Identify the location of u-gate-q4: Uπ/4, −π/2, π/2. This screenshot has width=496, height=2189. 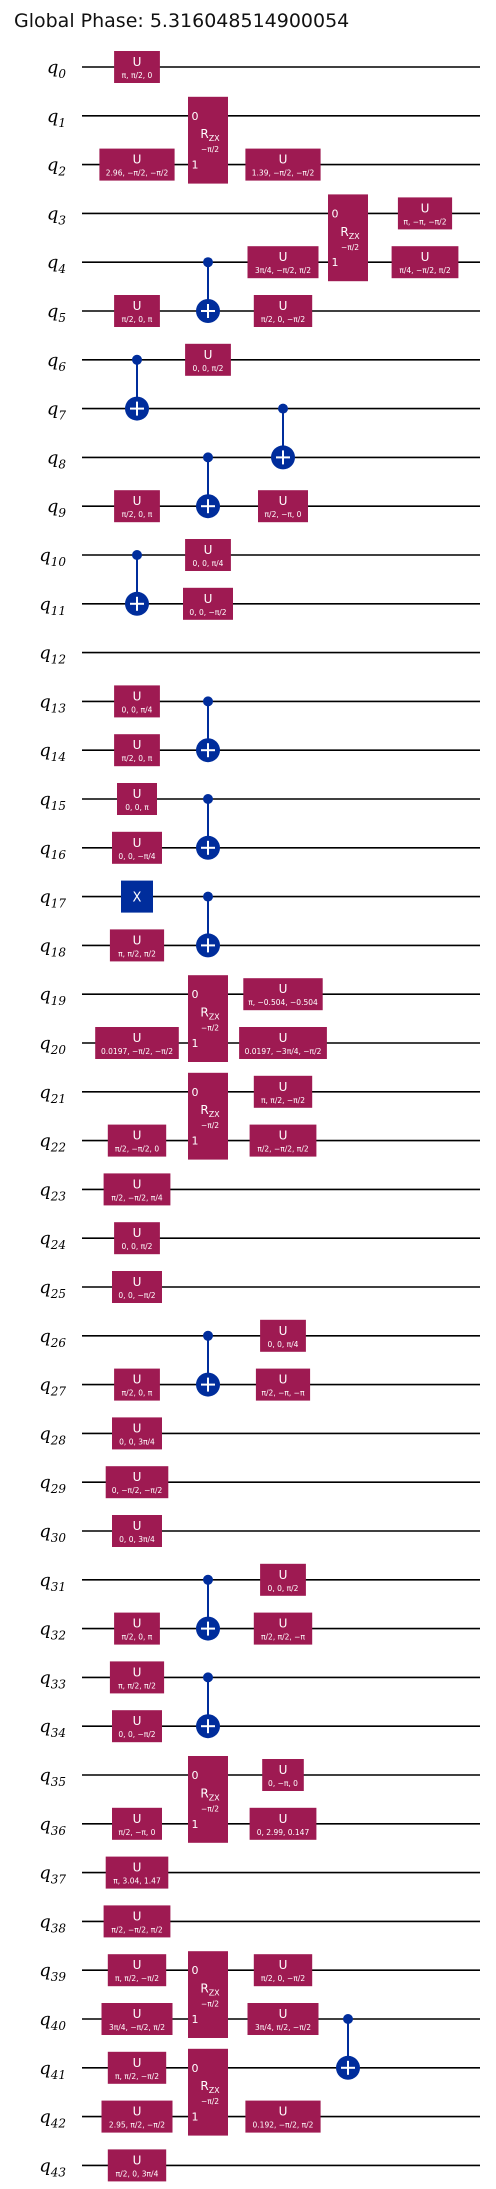
(425, 262).